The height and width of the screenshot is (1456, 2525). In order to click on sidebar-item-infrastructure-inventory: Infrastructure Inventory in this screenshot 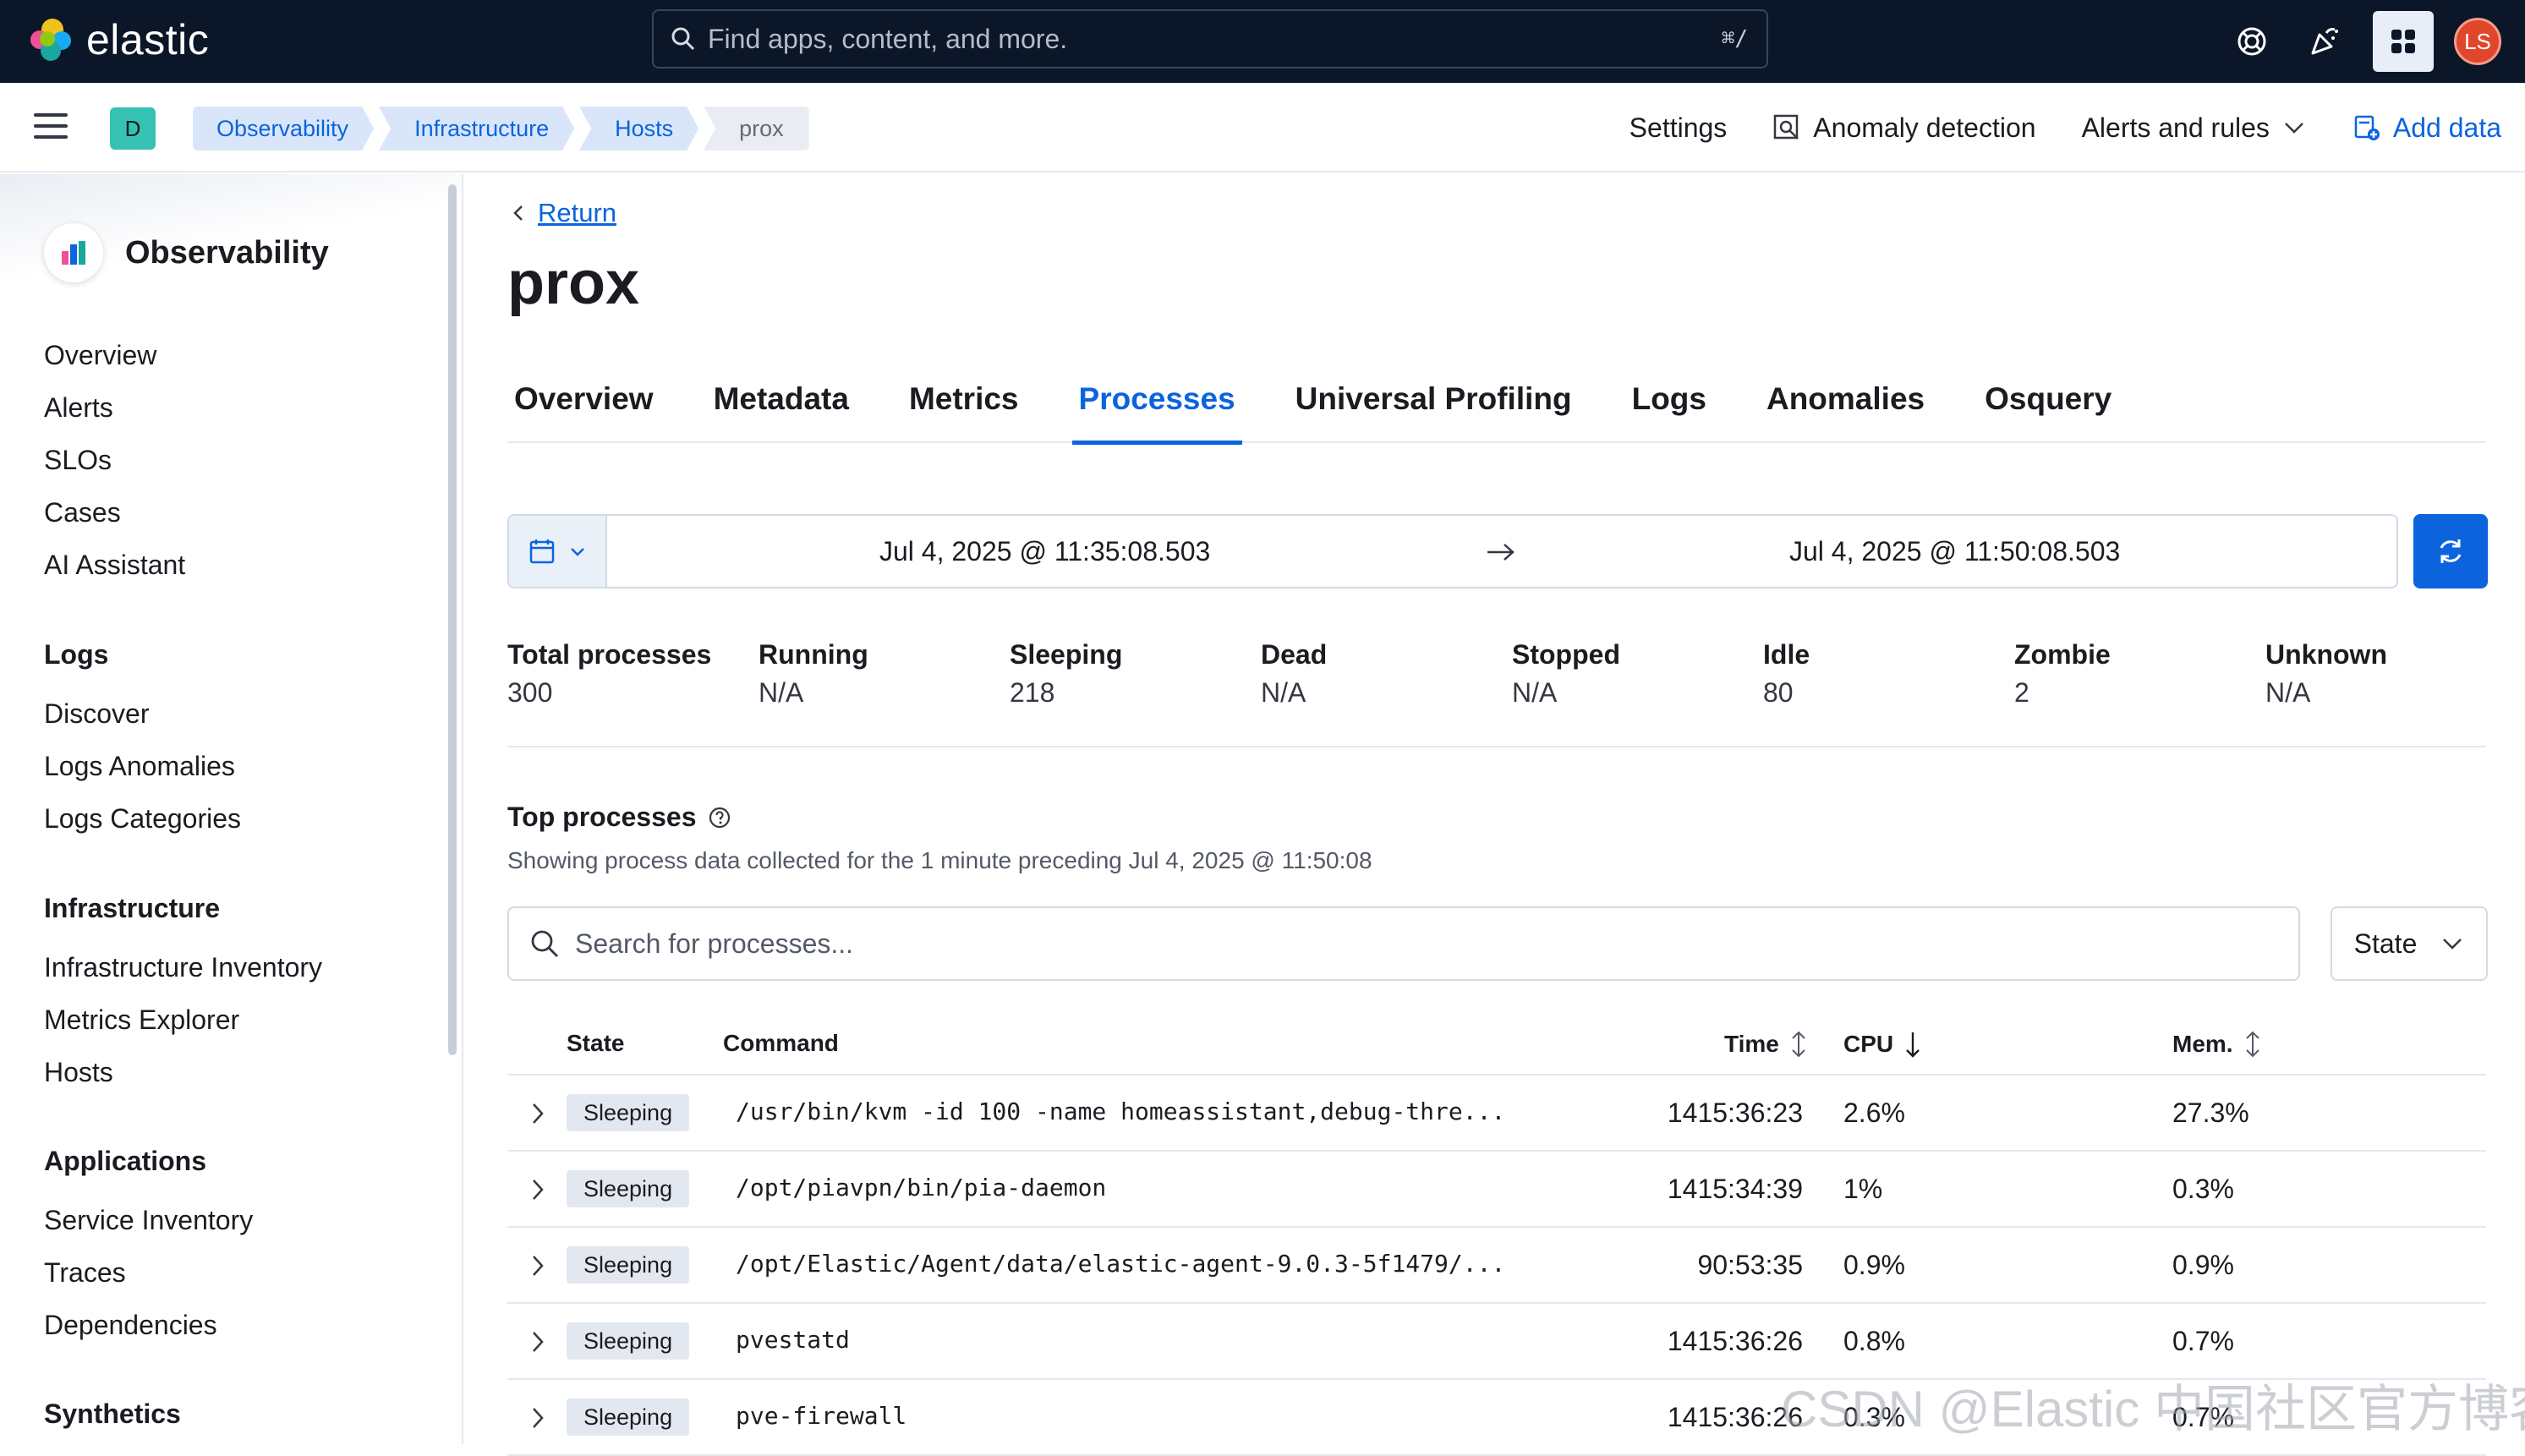, I will do `click(183, 967)`.